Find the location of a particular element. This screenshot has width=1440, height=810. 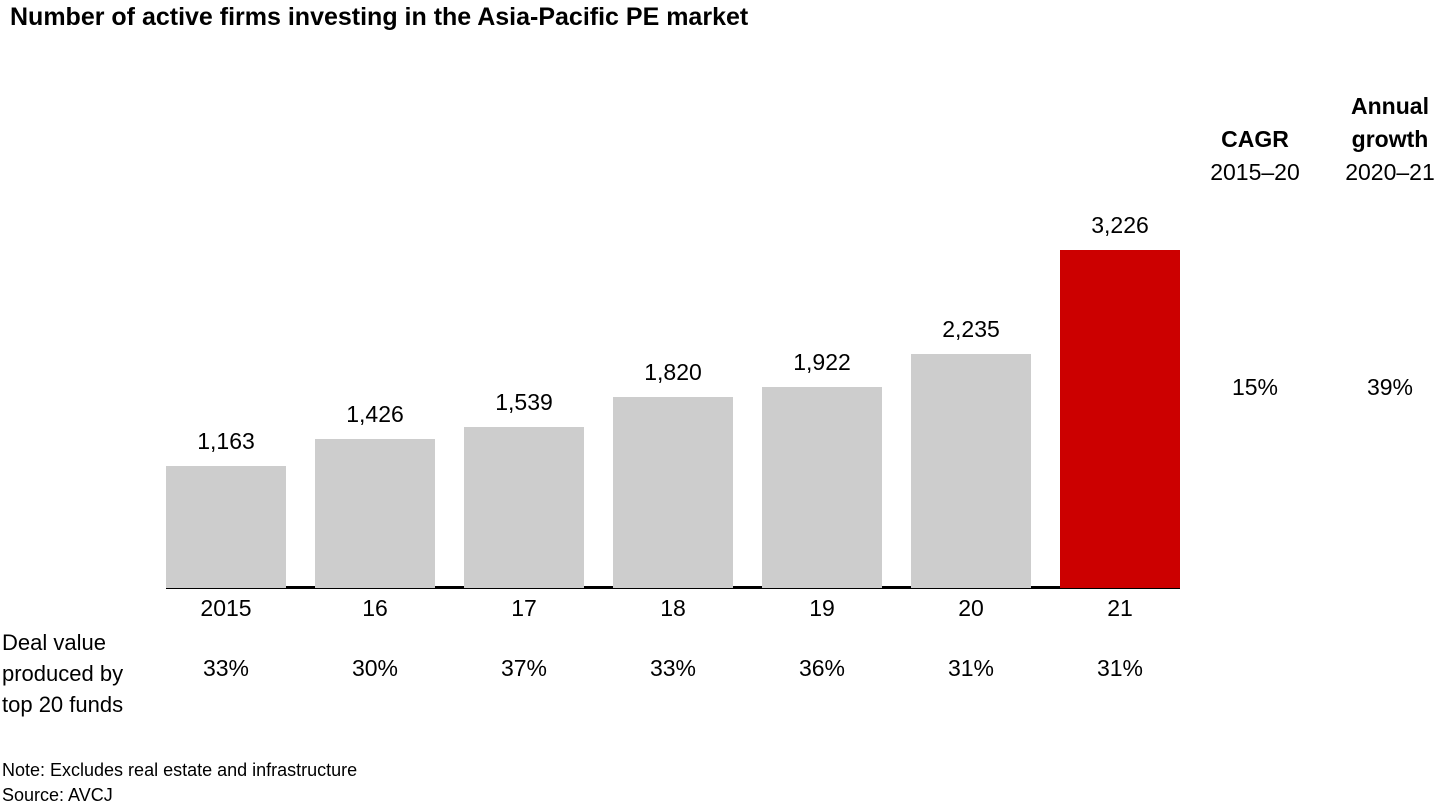

annual-growth-period: 2020–21 is located at coordinates (1390, 172).